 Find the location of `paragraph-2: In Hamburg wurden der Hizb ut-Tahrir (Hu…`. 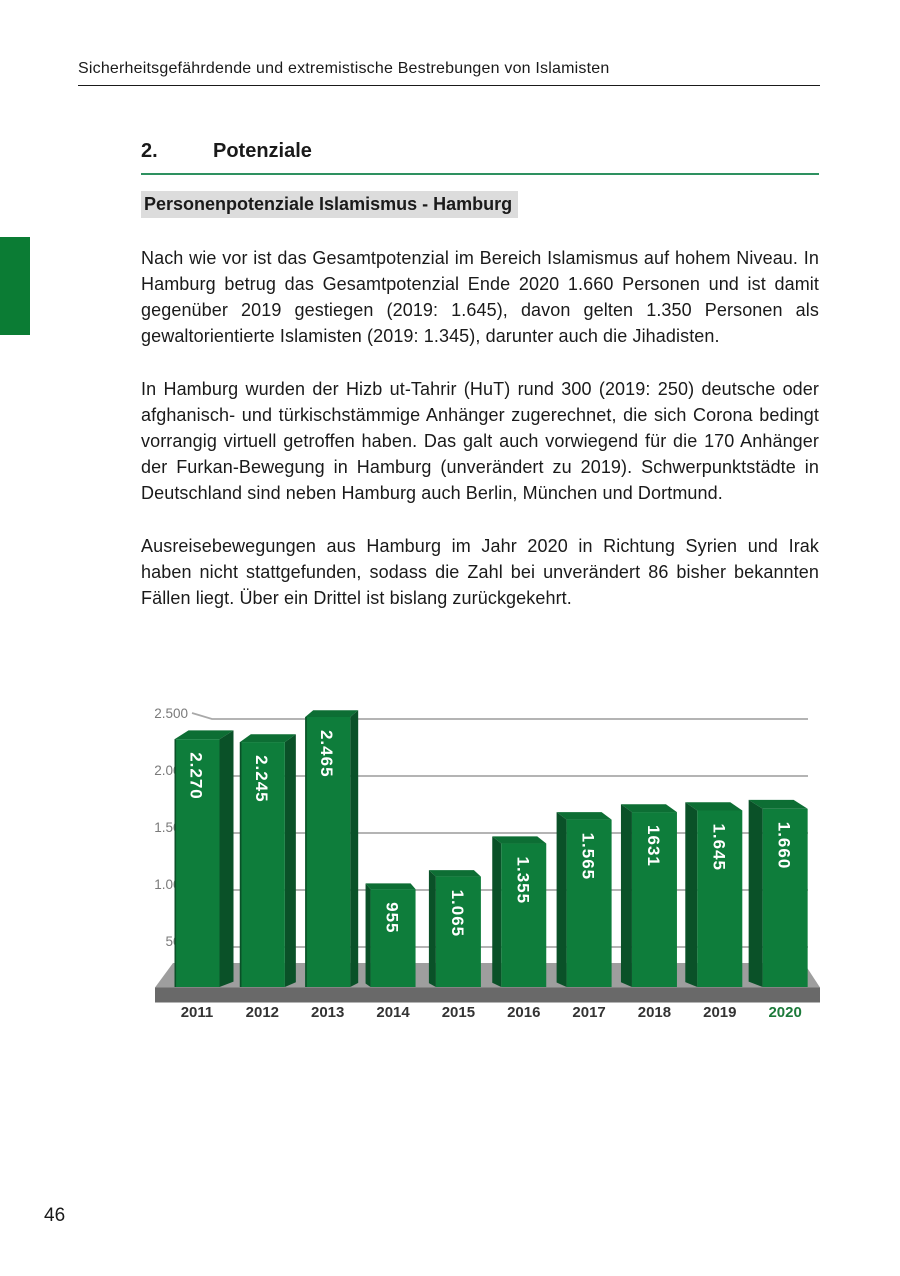

paragraph-2: In Hamburg wurden der Hizb ut-Tahrir (Hu… is located at coordinates (480, 441).